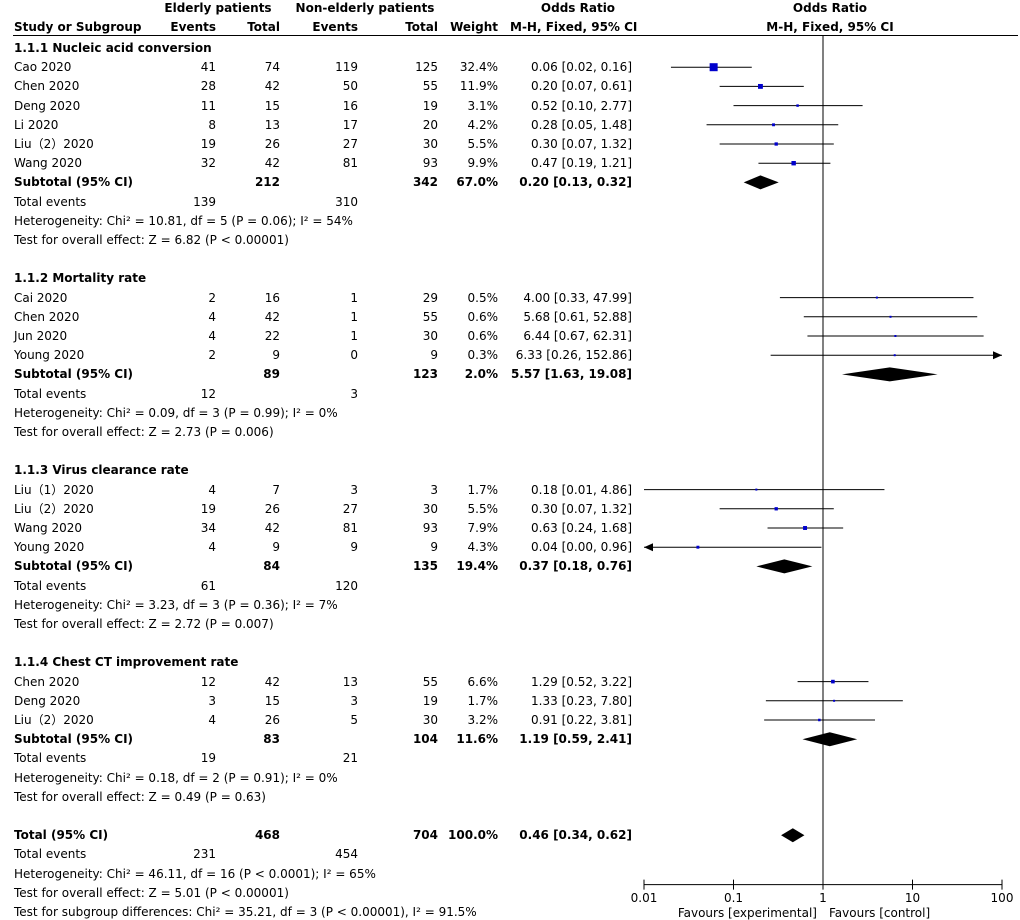 This screenshot has width=1020, height=920. I want to click on subtotal-total1: 83, so click(271, 739).